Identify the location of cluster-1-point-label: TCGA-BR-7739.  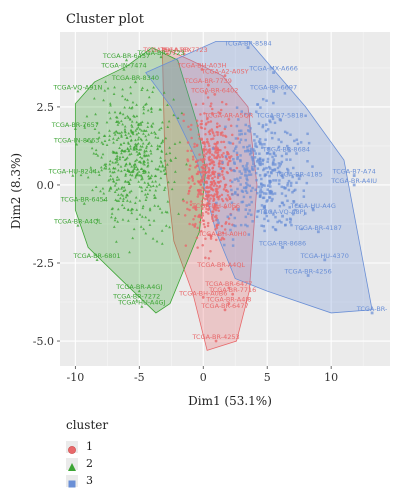
(208, 81).